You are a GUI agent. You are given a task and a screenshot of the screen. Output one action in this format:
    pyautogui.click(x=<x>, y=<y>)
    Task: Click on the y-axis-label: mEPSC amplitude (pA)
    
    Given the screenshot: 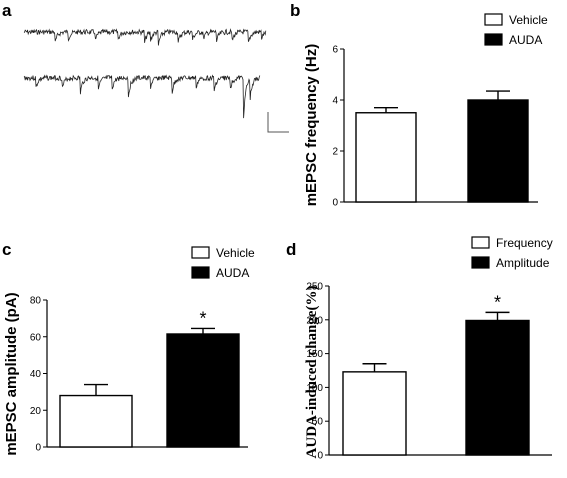 What is the action you would take?
    pyautogui.click(x=11, y=373)
    